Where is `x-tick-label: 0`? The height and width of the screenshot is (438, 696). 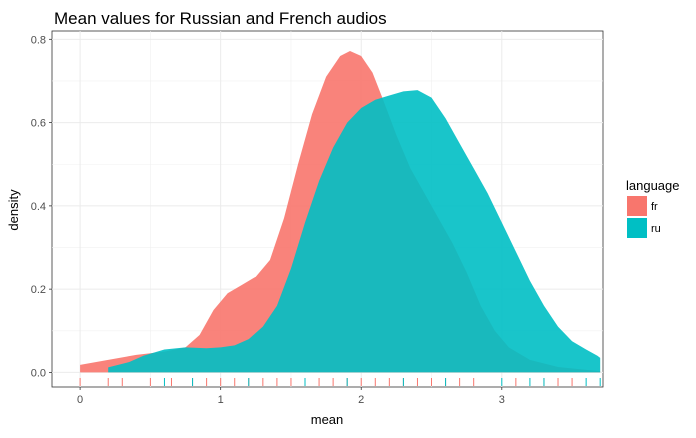
x-tick-label: 0 is located at coordinates (80, 400).